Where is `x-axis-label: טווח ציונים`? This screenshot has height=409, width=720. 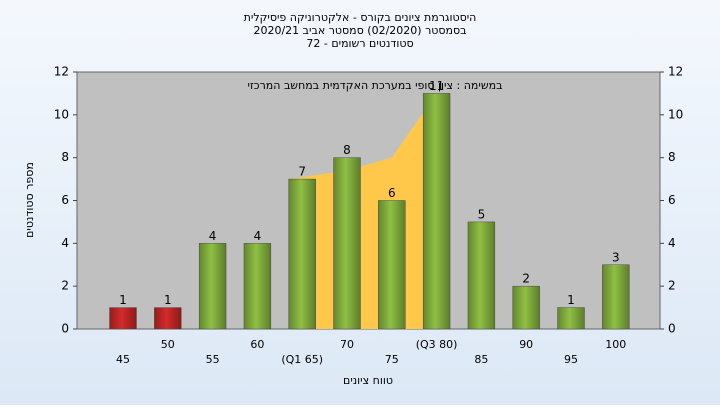 x-axis-label: טווח ציונים is located at coordinates (368, 380).